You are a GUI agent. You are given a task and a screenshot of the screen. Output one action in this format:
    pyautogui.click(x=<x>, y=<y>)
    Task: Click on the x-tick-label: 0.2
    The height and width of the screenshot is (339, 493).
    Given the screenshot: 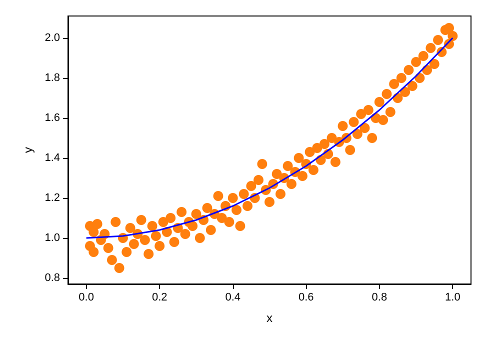 What is the action you would take?
    pyautogui.click(x=160, y=298)
    